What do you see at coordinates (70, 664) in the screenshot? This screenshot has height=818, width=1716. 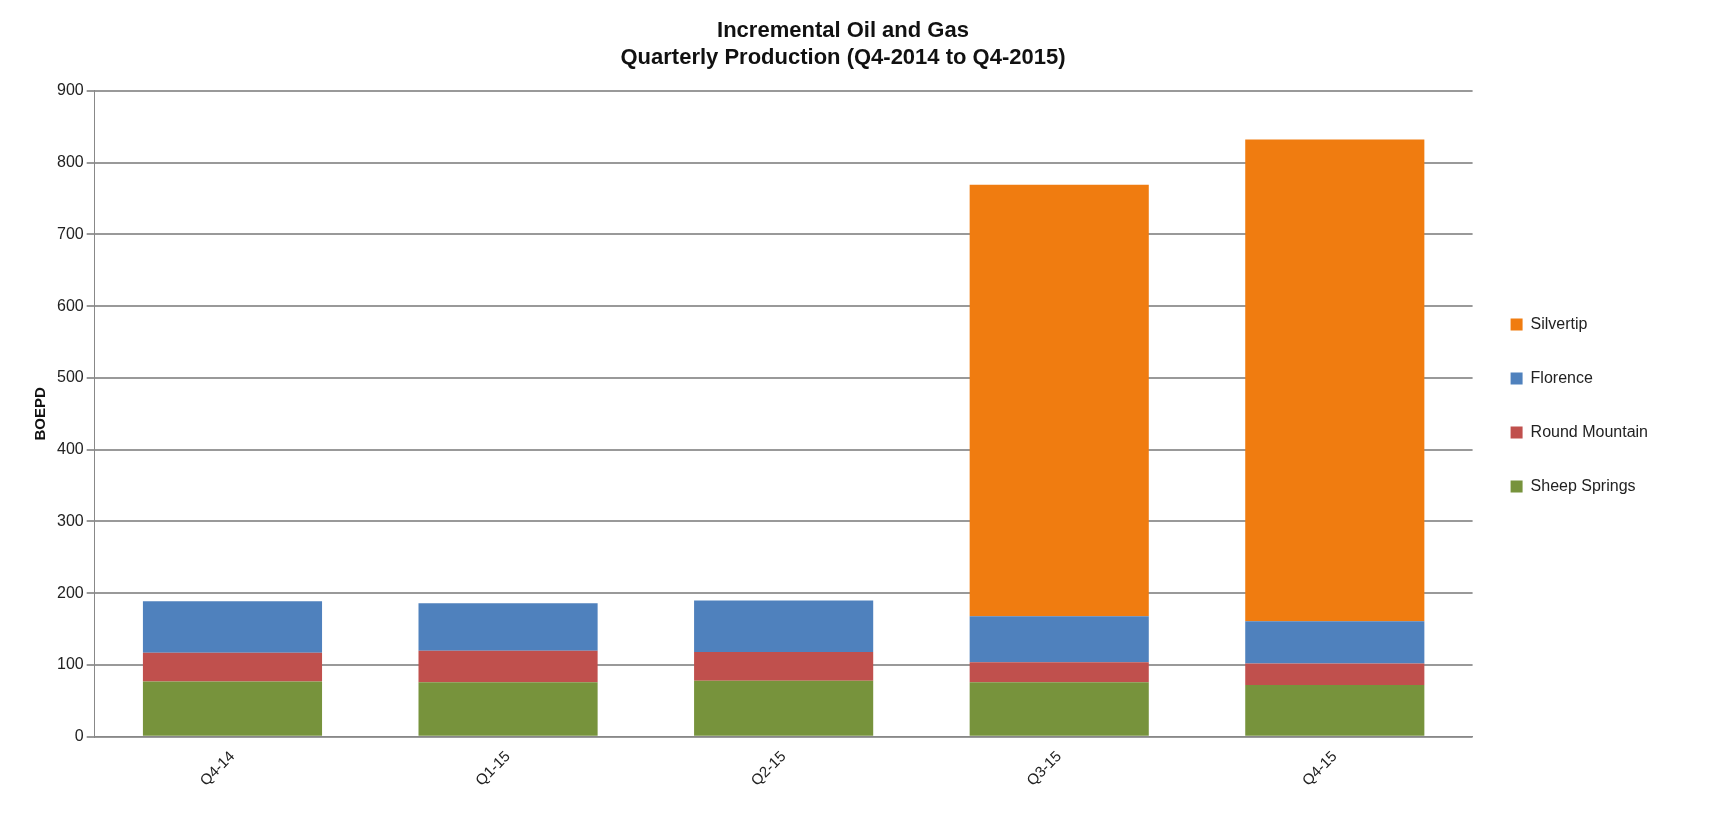 I see `y-tick-label: 100` at bounding box center [70, 664].